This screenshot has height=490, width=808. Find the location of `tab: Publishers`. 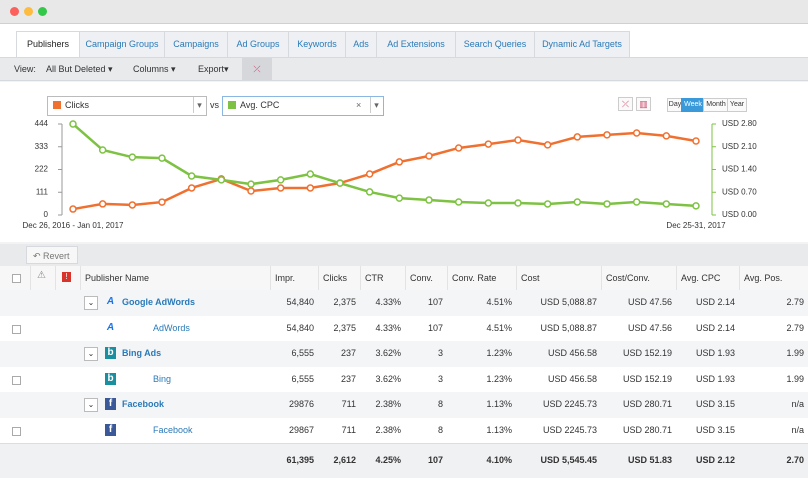

tab: Publishers is located at coordinates (48, 44).